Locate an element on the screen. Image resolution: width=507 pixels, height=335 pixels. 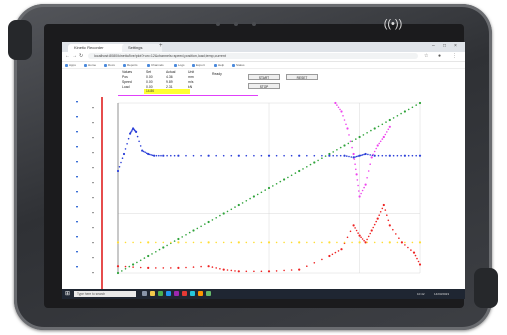
highlighted-value-field: 14.86 is located at coordinates (167, 91).